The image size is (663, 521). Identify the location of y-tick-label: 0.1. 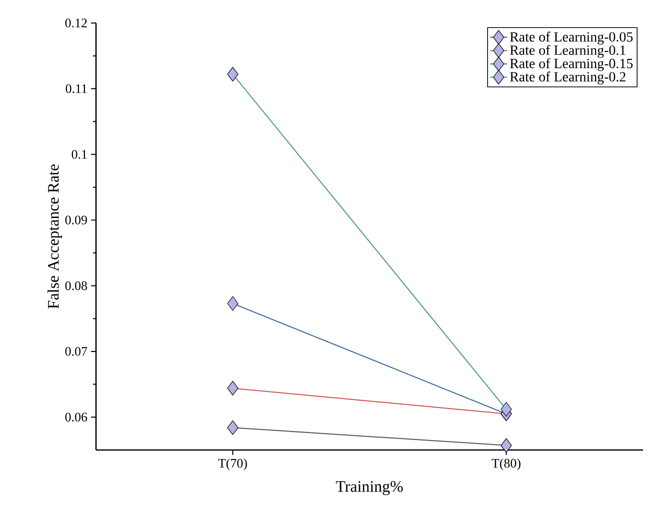
(79, 154).